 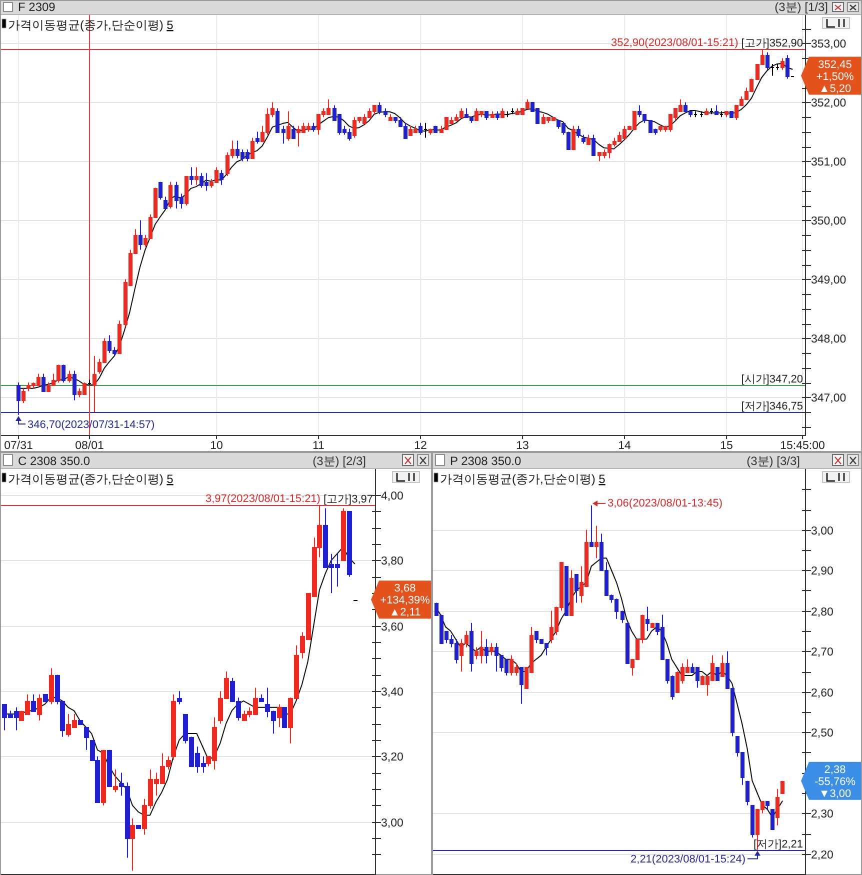 What do you see at coordinates (625, 446) in the screenshot?
I see `x-tick-label: 14` at bounding box center [625, 446].